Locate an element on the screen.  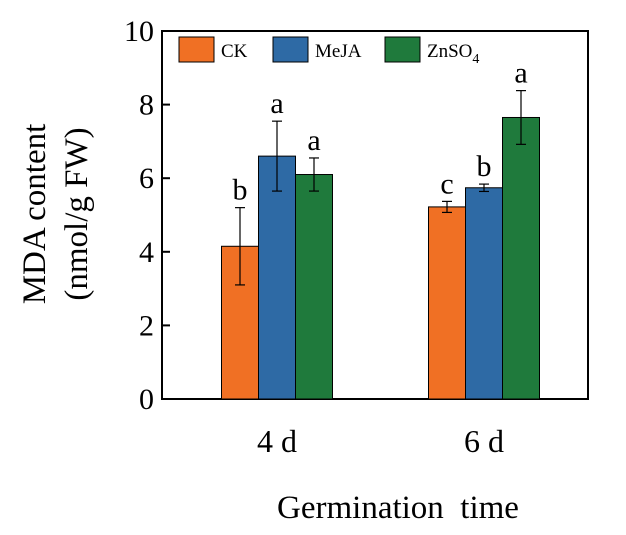
y-tick-label: 4 is located at coordinates (146, 252).